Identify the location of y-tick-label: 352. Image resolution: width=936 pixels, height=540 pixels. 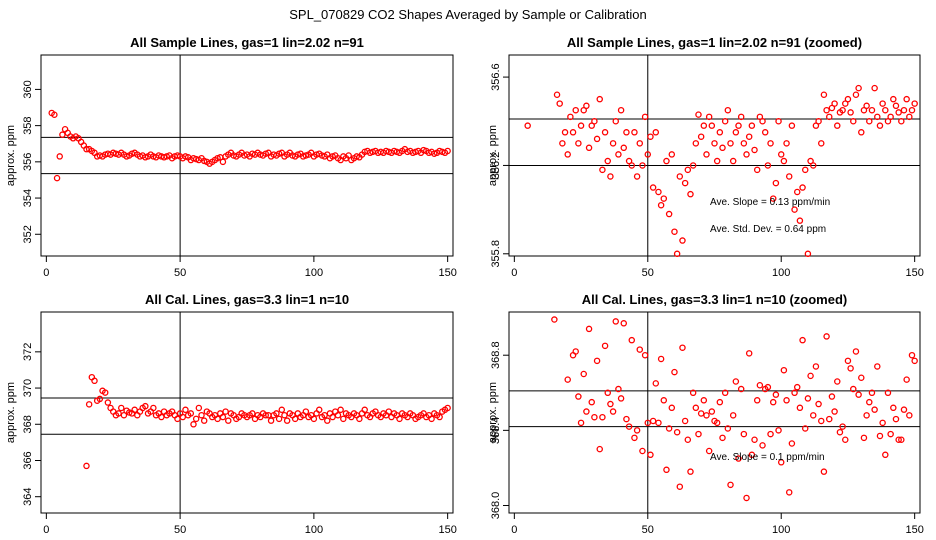
(28, 234).